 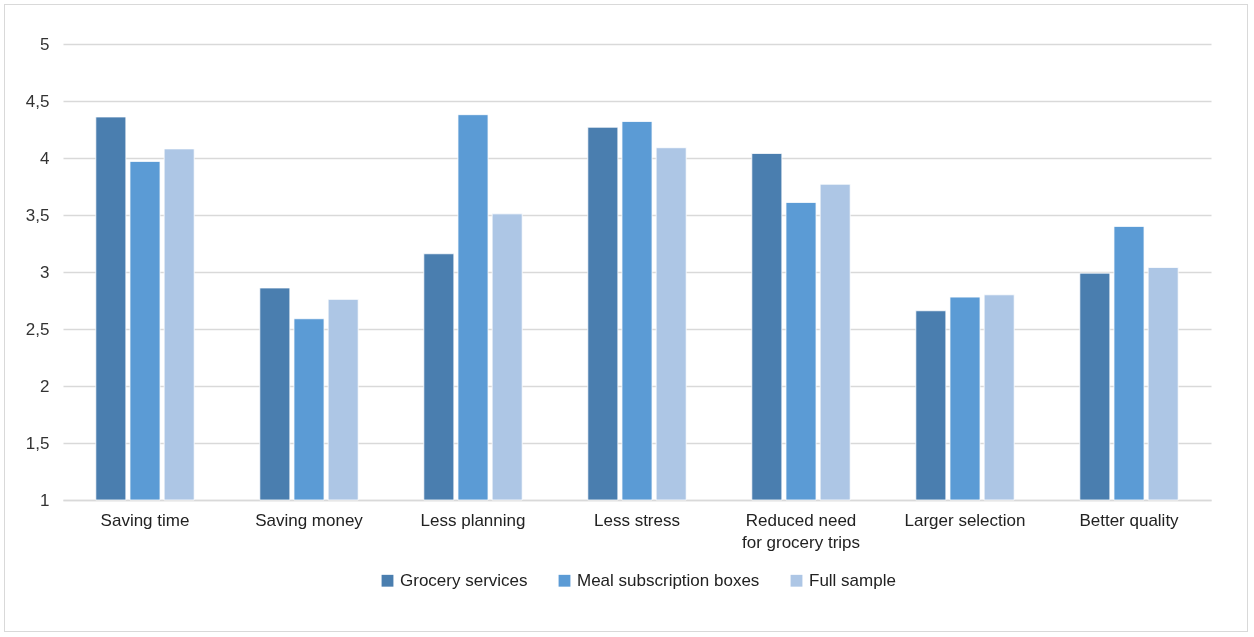 What do you see at coordinates (45, 272) in the screenshot?
I see `y-tick-label: 3` at bounding box center [45, 272].